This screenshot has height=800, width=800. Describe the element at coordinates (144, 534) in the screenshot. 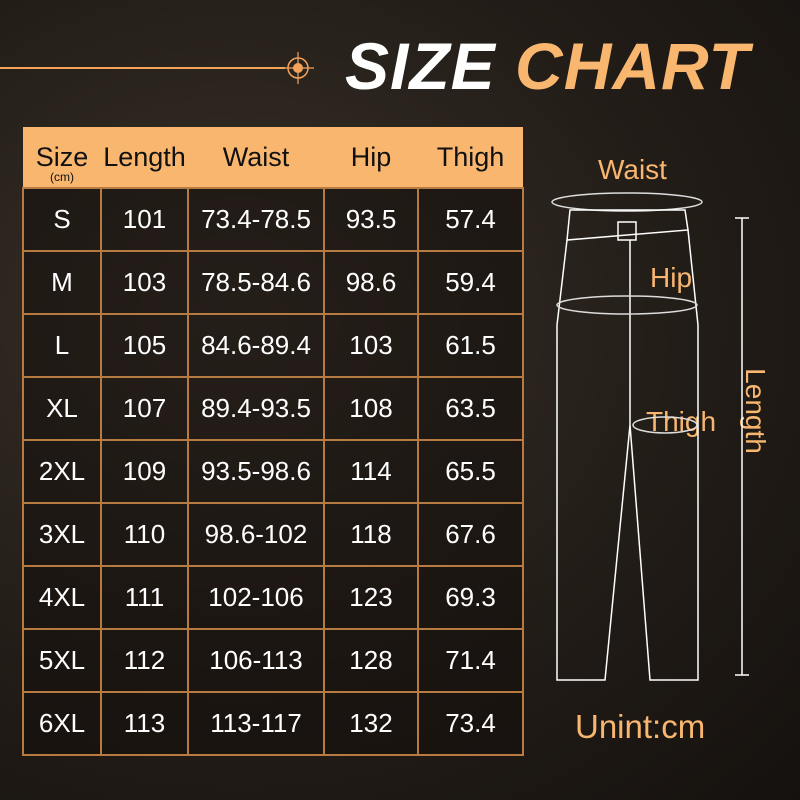

I see `cell-length: 110` at that location.